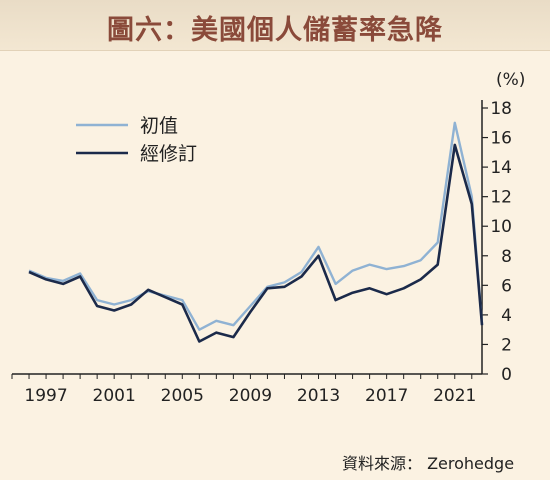  What do you see at coordinates (182, 396) in the screenshot?
I see `x-tick-label: 2005` at bounding box center [182, 396].